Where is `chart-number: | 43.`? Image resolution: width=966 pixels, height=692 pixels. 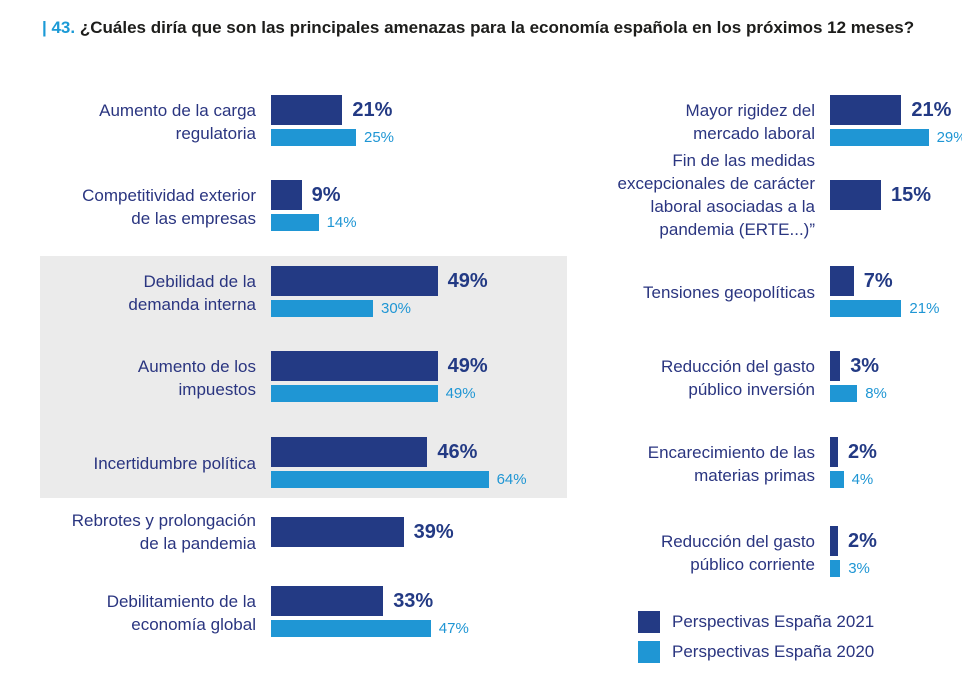 chart-number: | 43. is located at coordinates (59, 27).